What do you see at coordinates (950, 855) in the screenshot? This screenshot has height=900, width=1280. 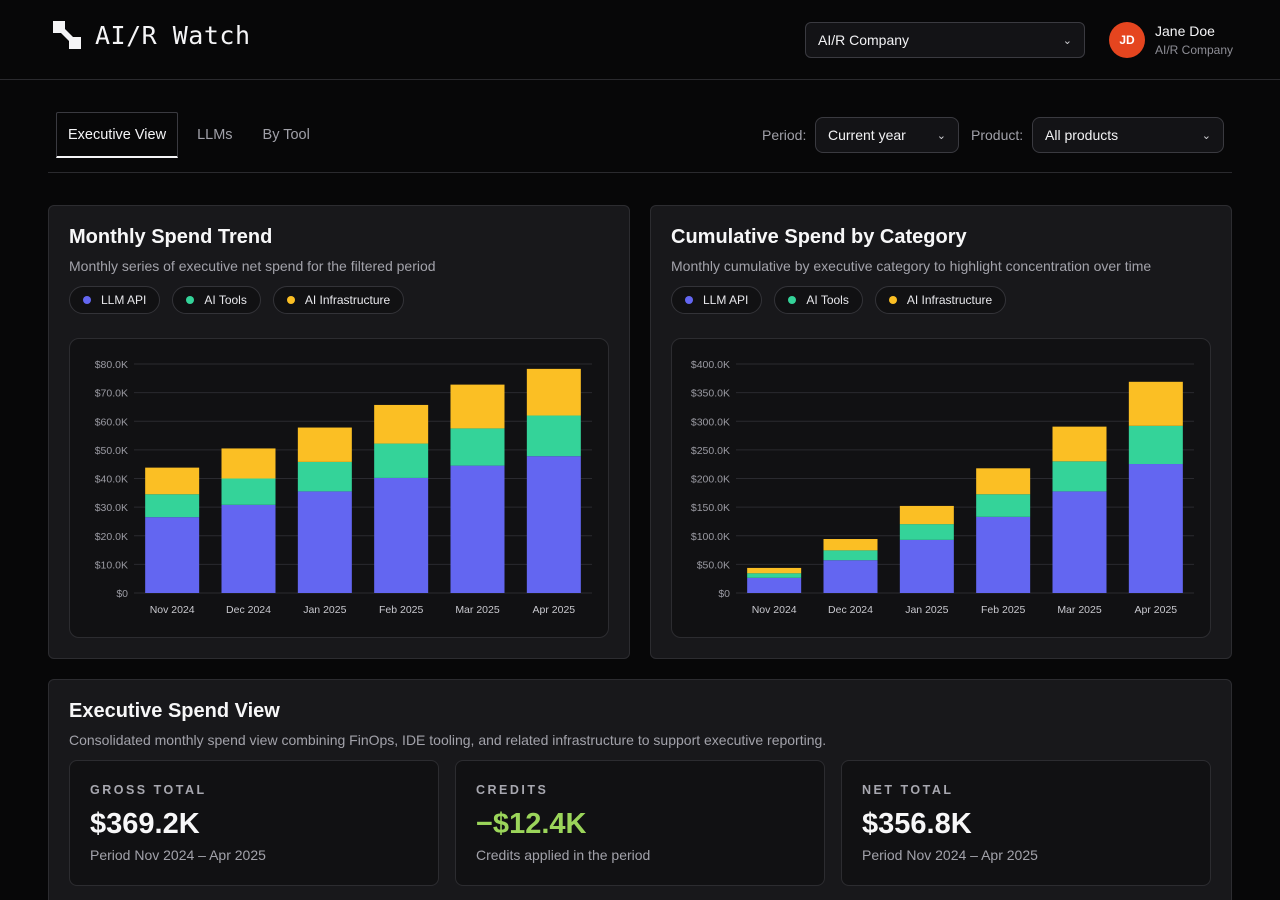 I see `kpi-note: Period Nov 2024 – Apr 2025` at bounding box center [950, 855].